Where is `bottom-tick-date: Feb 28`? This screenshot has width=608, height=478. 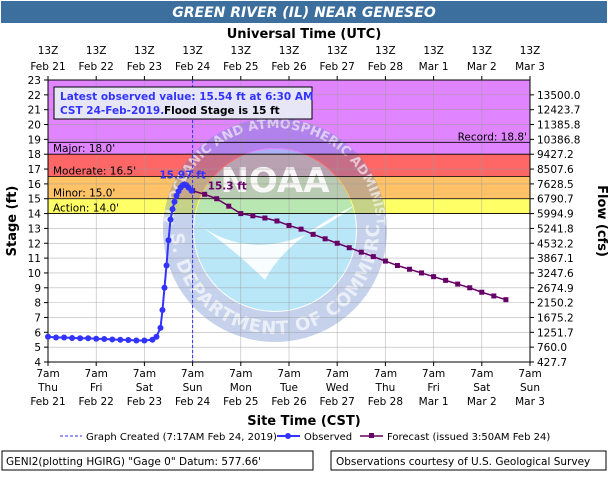
bottom-tick-date: Feb 28 is located at coordinates (385, 402).